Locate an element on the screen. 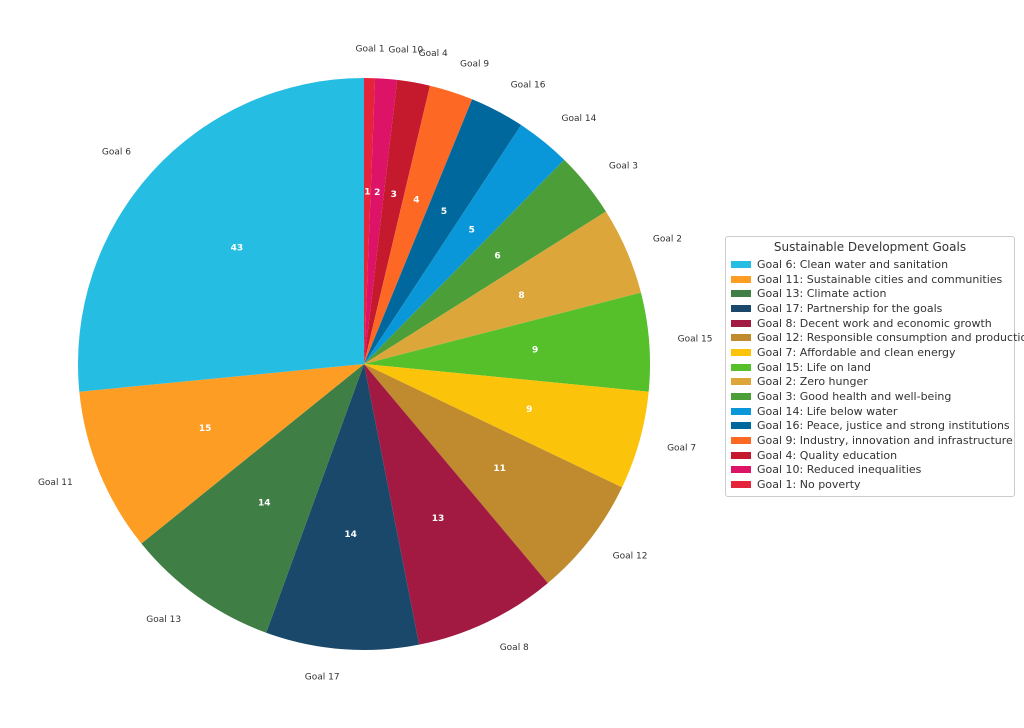  slice-category-label: Goal 8 is located at coordinates (514, 648).